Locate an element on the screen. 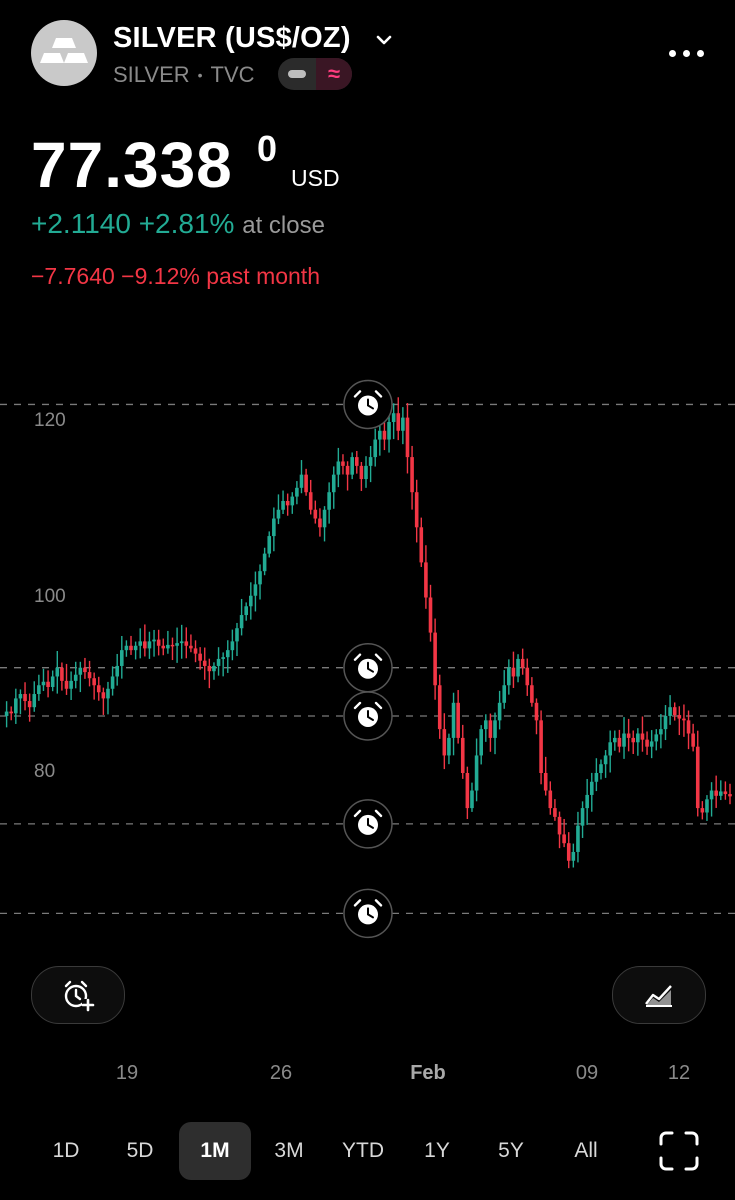 The image size is (735, 1200). add-alert-button is located at coordinates (78, 995).